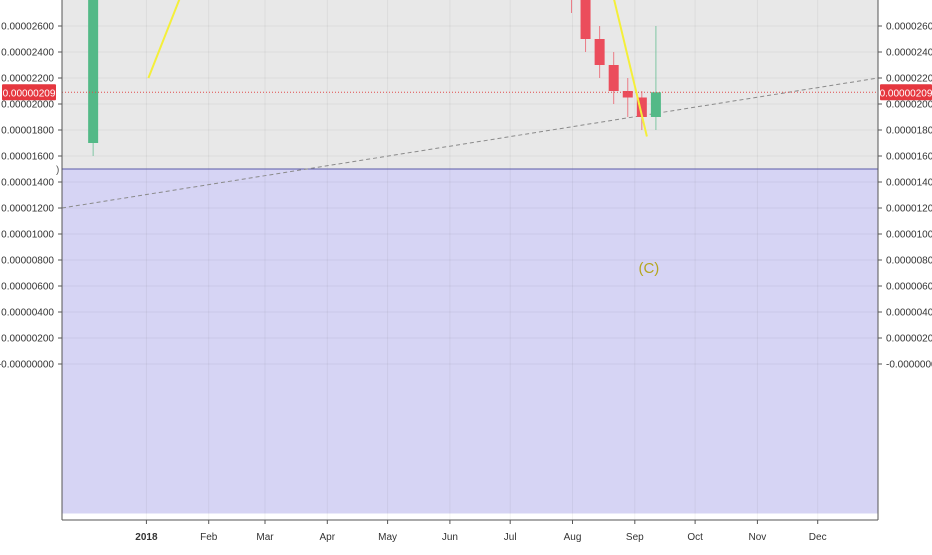  I want to click on price-badge-right, so click(906, 92).